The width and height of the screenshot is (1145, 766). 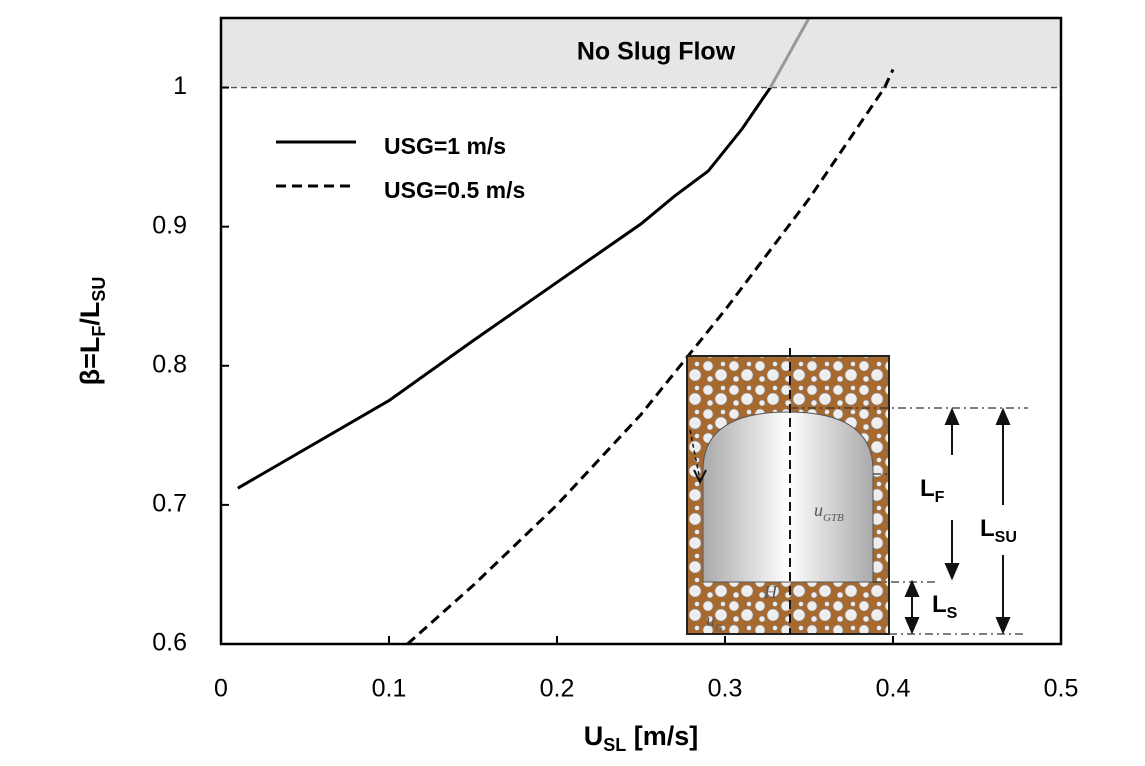 What do you see at coordinates (99, 289) in the screenshot?
I see `y-axis-title-part: SU` at bounding box center [99, 289].